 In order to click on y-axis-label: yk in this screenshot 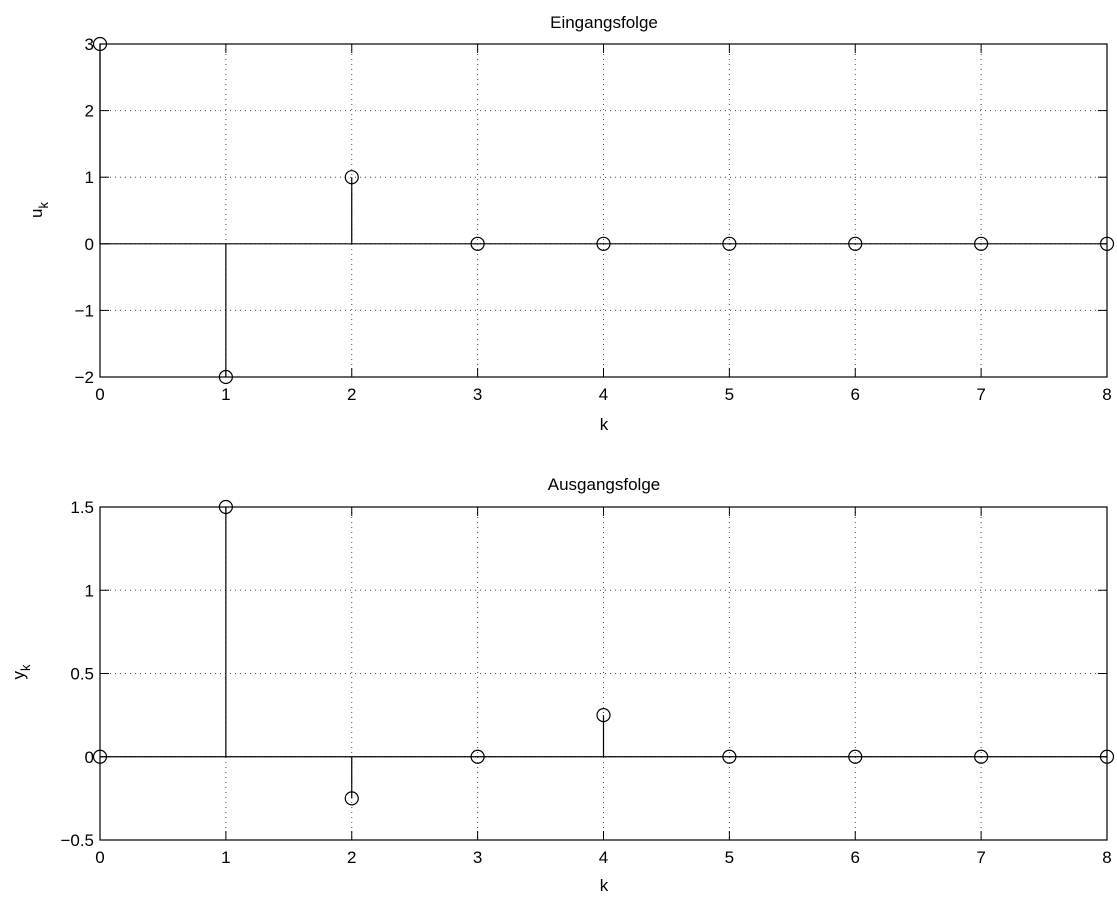, I will do `click(21, 672)`.